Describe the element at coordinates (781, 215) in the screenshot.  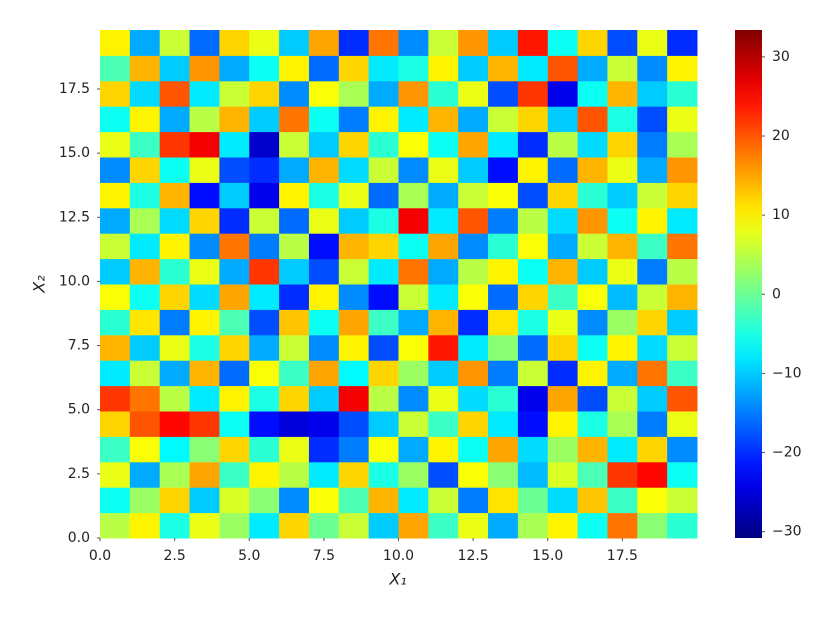
I see `colorbar-tick-label: 10` at that location.